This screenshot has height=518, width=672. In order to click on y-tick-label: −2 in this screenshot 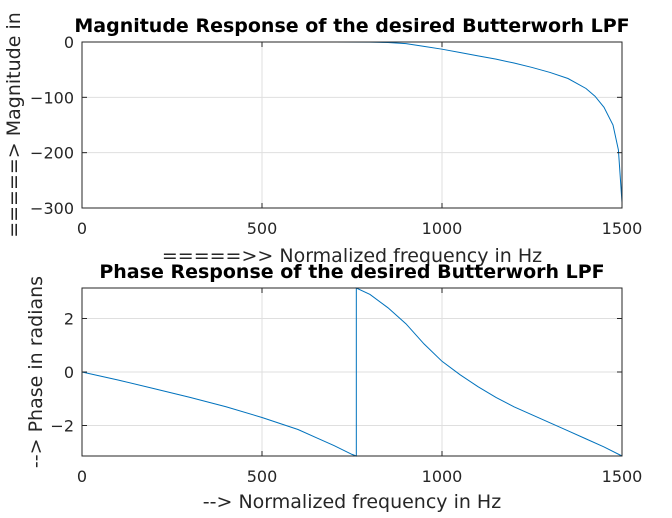, I will do `click(62, 426)`.